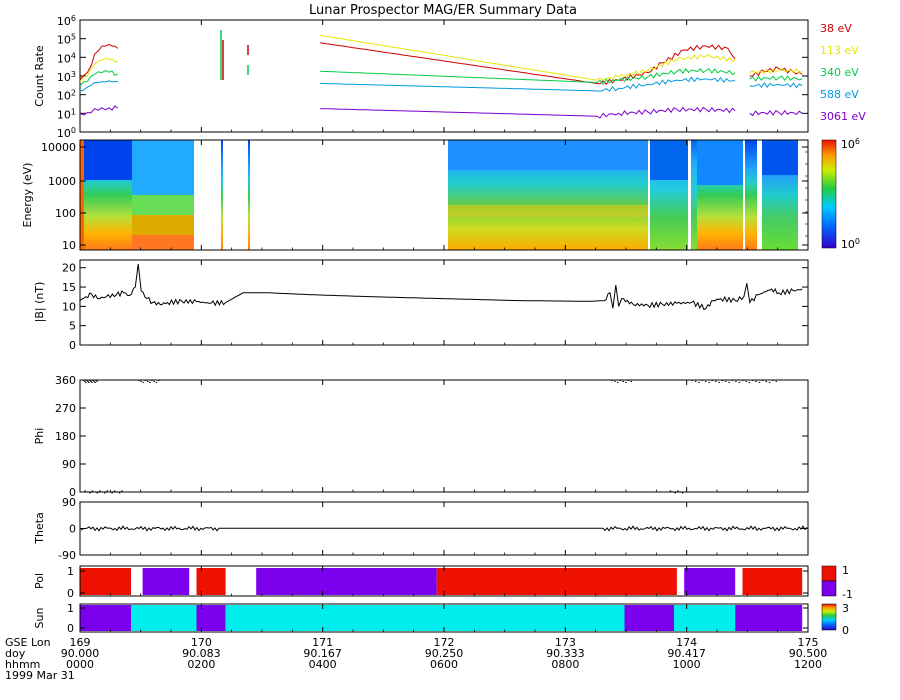 This screenshot has width=900, height=700. What do you see at coordinates (39, 76) in the screenshot?
I see `count-rate-ylabel: Count Rate` at bounding box center [39, 76].